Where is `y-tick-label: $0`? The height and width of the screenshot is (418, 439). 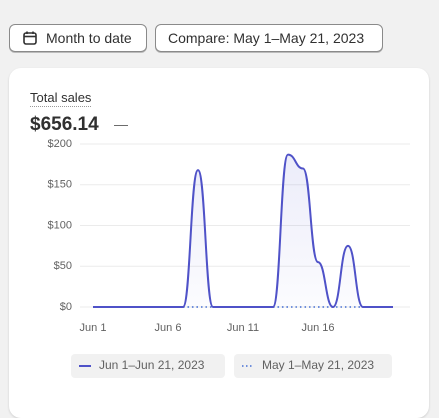
y-tick-label: $0 is located at coordinates (66, 307).